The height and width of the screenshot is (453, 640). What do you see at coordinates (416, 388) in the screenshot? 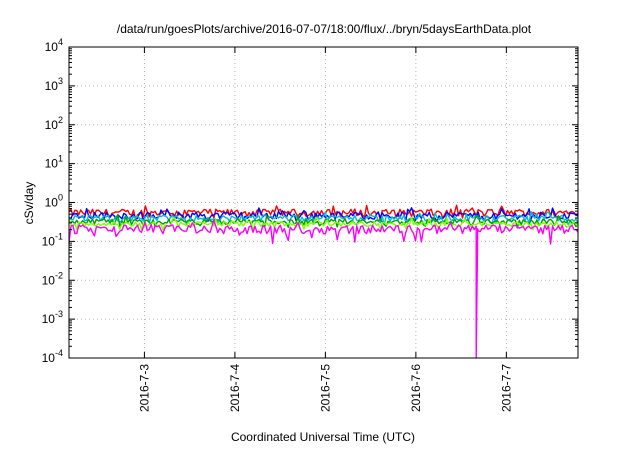
I see `x-tick-label: 2016-7-6` at bounding box center [416, 388].